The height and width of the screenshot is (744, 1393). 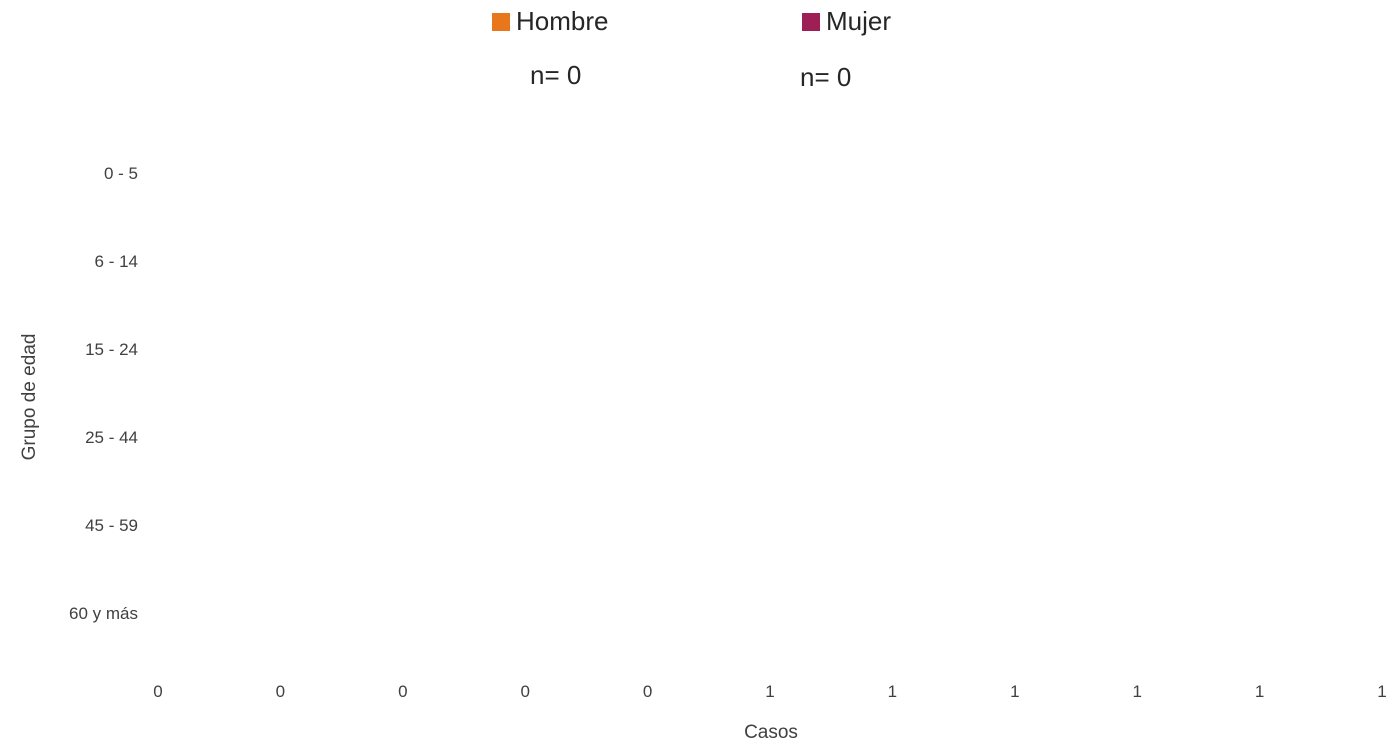 What do you see at coordinates (111, 525) in the screenshot?
I see `y-tick-label: 45 - 59` at bounding box center [111, 525].